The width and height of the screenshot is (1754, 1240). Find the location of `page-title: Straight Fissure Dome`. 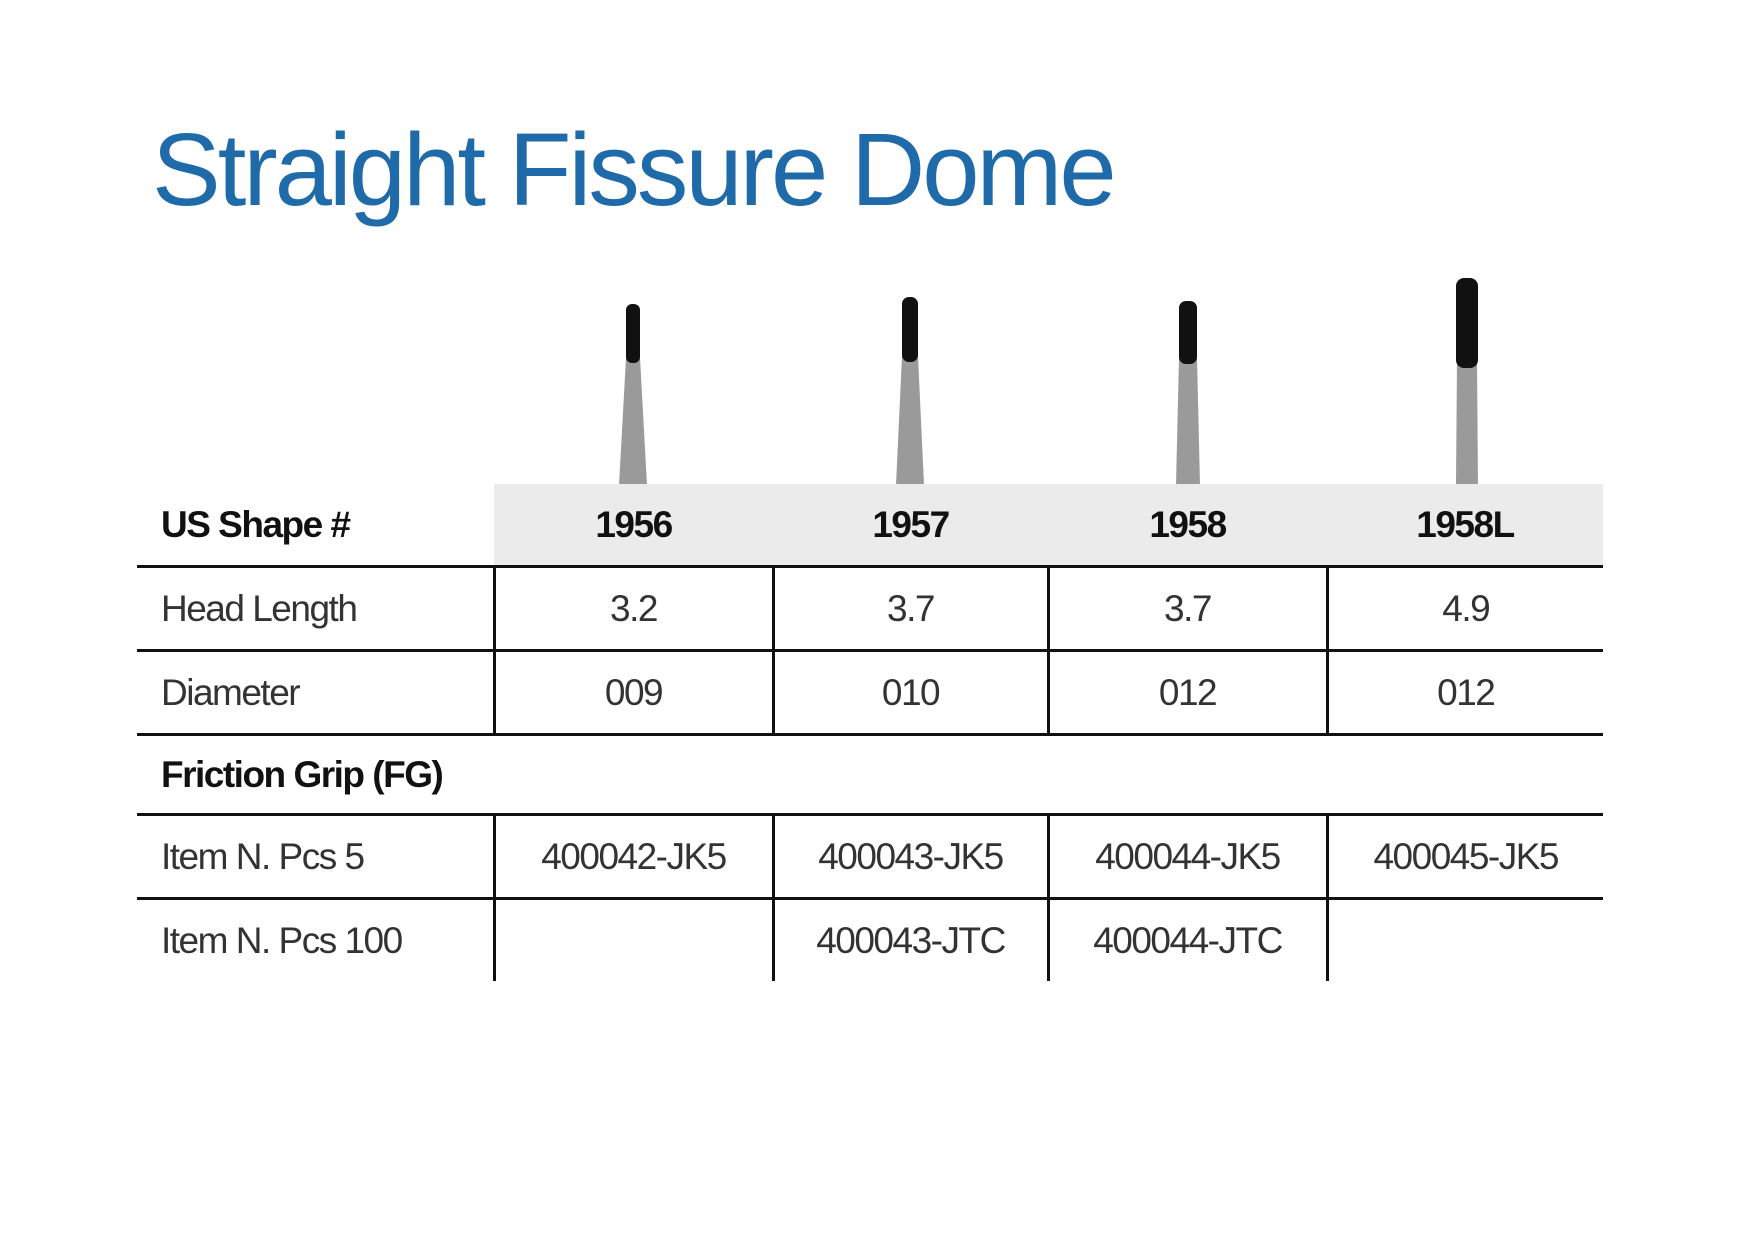

page-title: Straight Fissure Dome is located at coordinates (634, 169).